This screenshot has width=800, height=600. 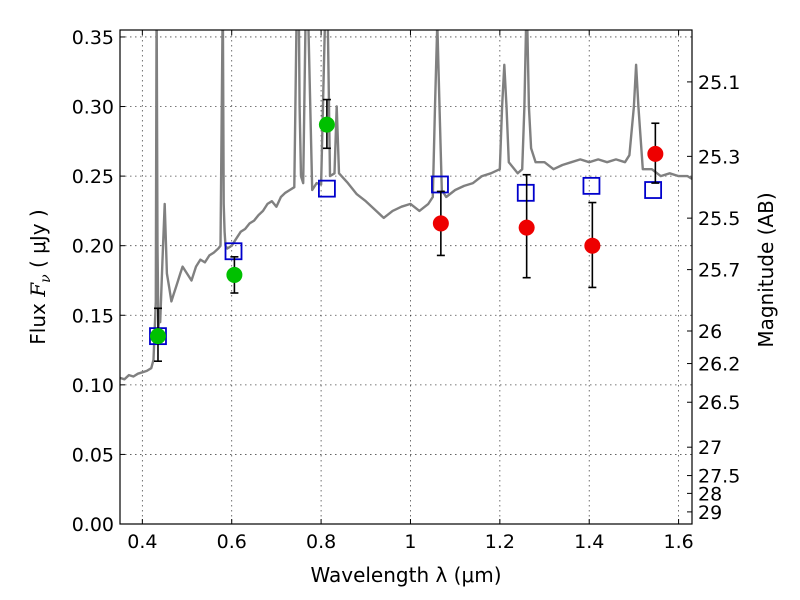 I want to click on x-axis-label: Wavelength λ (μm), so click(x=405, y=575).